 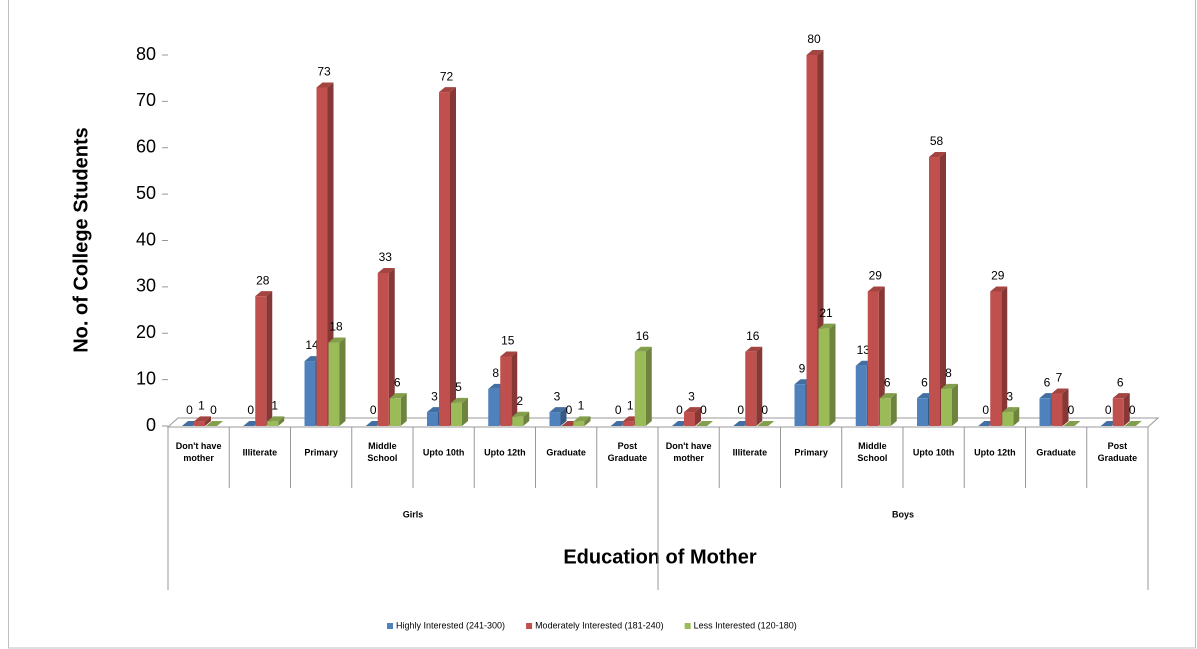 I want to click on data-label: 1, so click(x=630, y=406).